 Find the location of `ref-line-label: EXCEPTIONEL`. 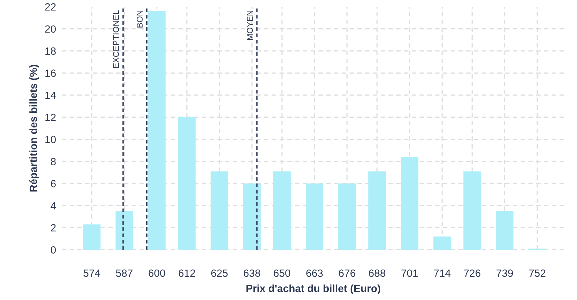

ref-line-label: EXCEPTIONEL is located at coordinates (116, 39).